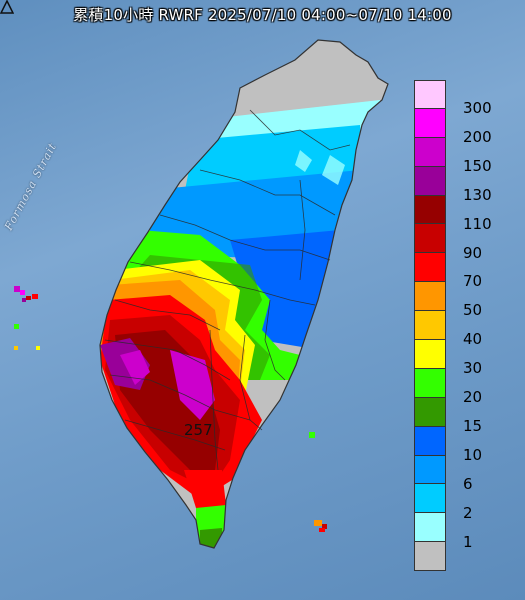  What do you see at coordinates (473, 281) in the screenshot?
I see `legend-label: 70` at bounding box center [473, 281].